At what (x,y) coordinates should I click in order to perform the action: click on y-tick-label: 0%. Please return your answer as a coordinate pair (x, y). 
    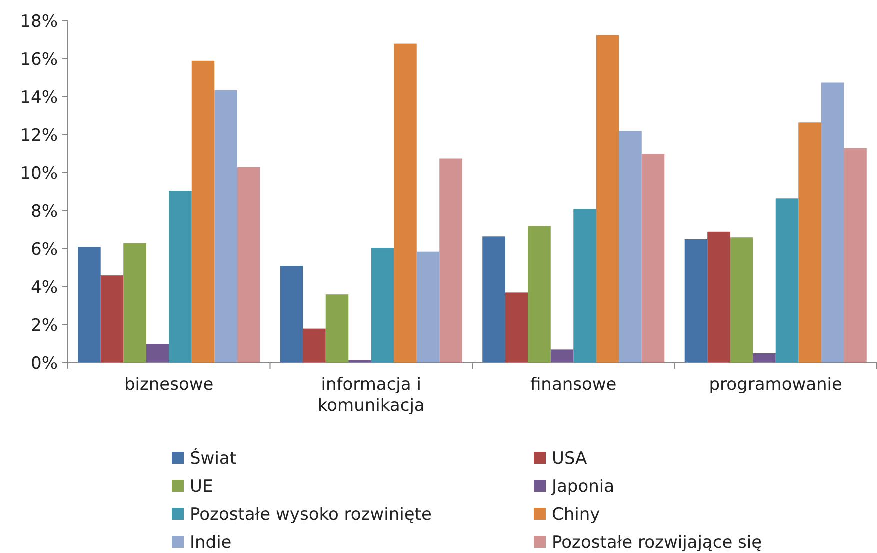
    Looking at the image, I should click on (44, 364).